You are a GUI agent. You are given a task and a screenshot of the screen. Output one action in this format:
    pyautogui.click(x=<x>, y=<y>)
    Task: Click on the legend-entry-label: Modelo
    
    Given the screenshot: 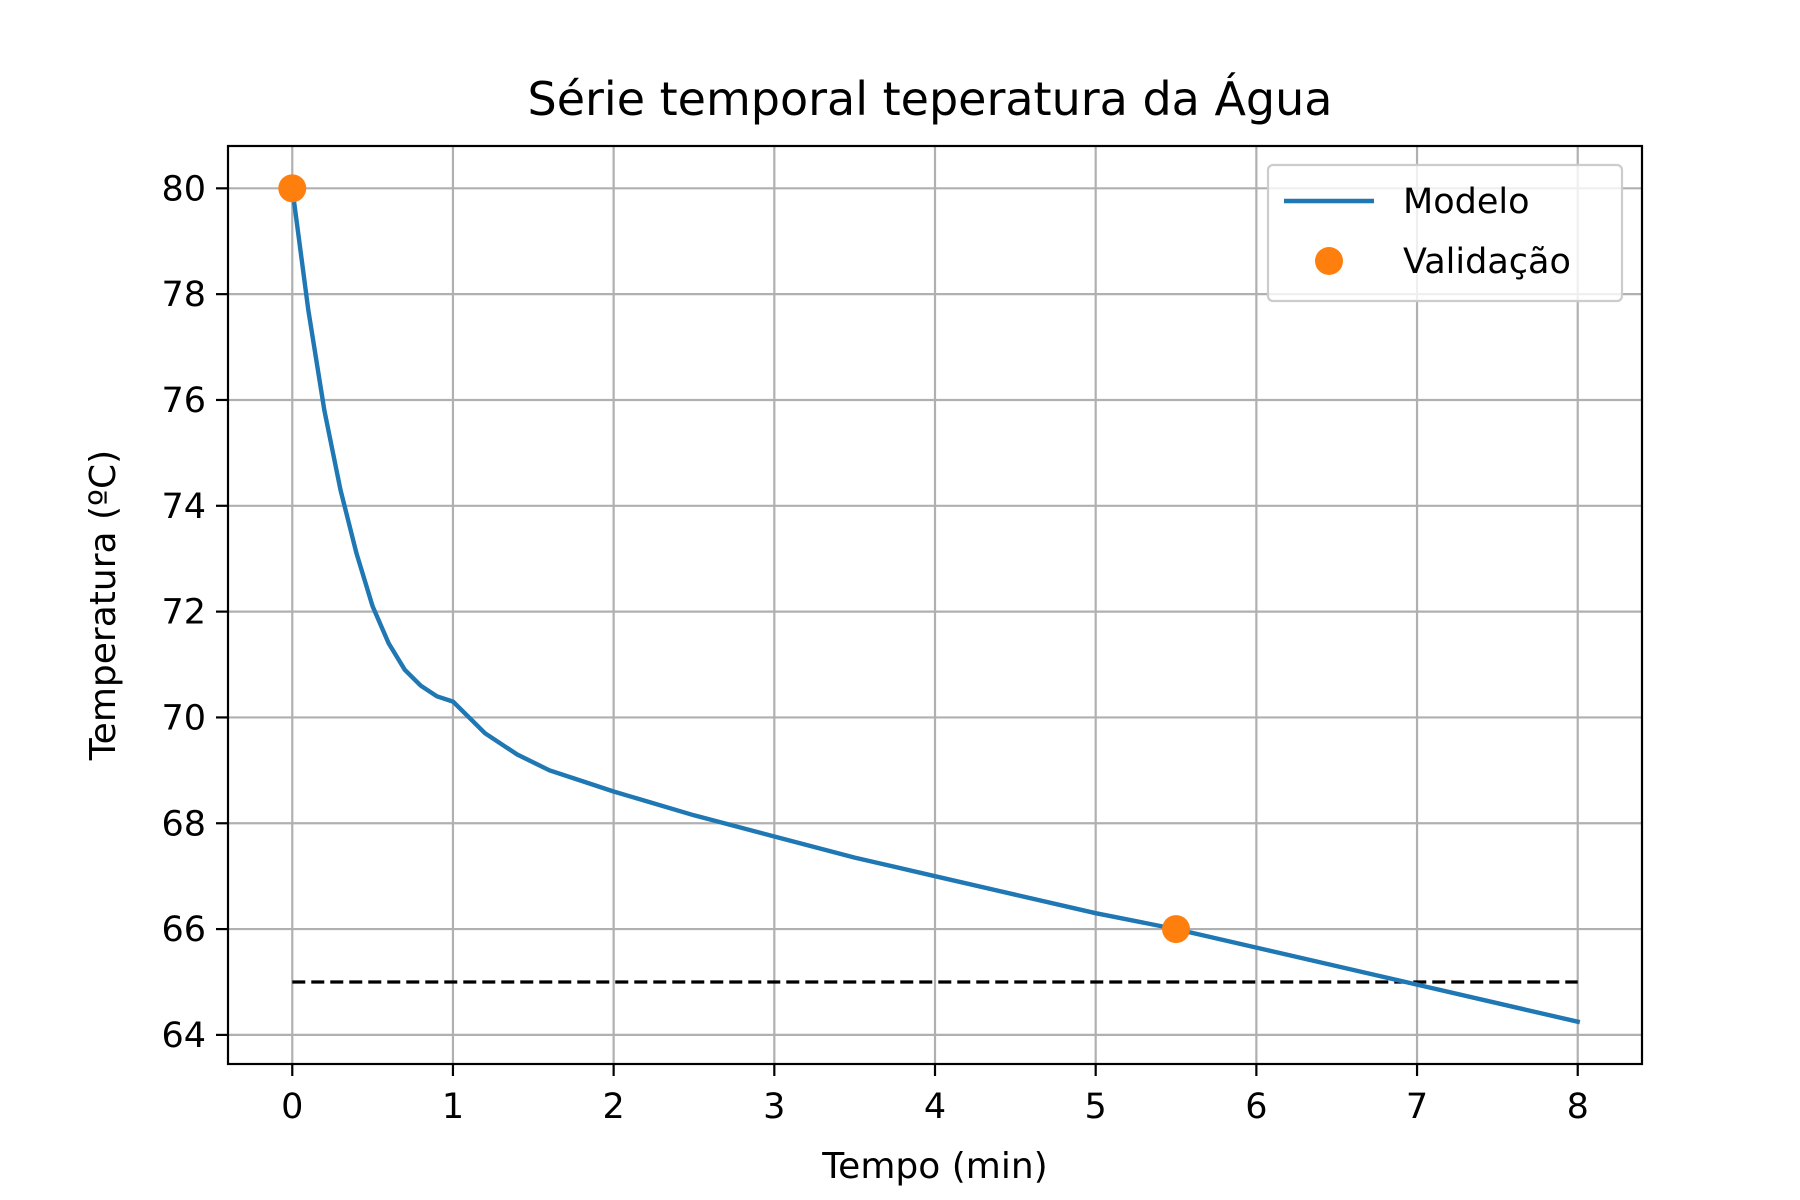 What is the action you would take?
    pyautogui.click(x=1466, y=202)
    